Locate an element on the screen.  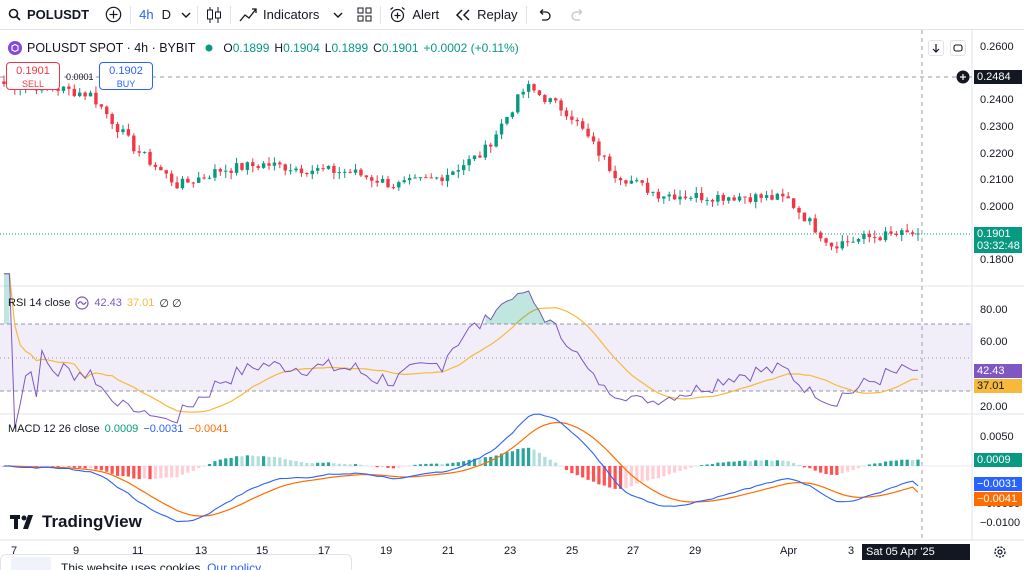
tradingview-logo: TradingView is located at coordinates (76, 522).